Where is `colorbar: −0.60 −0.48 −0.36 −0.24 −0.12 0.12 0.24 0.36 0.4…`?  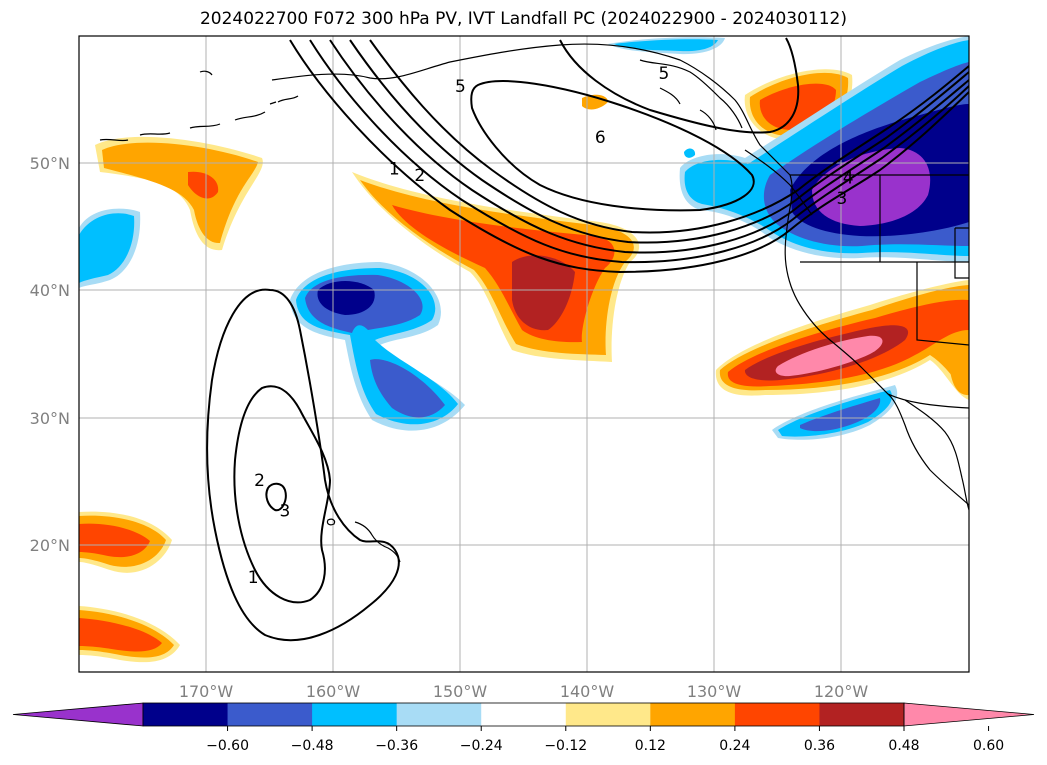
colorbar: −0.60 −0.48 −0.36 −0.24 −0.12 0.12 0.24 0.36 0.4… is located at coordinates (523, 728).